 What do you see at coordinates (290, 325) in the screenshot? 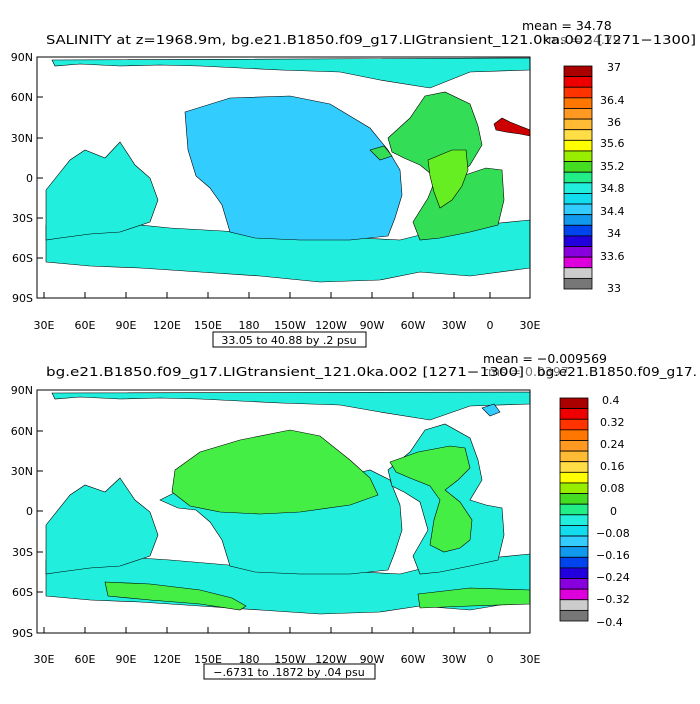
I see `salinity-x-tick-label: 150W` at bounding box center [290, 325].